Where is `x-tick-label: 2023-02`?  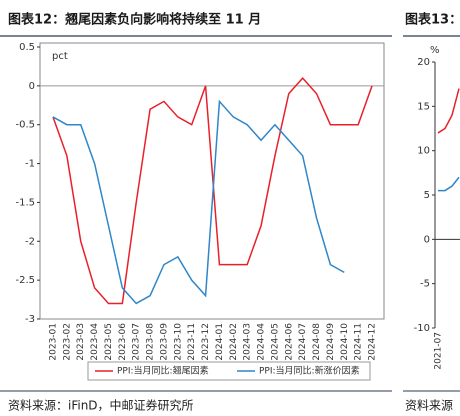 x-tick-label: 2023-02 is located at coordinates (67, 342).